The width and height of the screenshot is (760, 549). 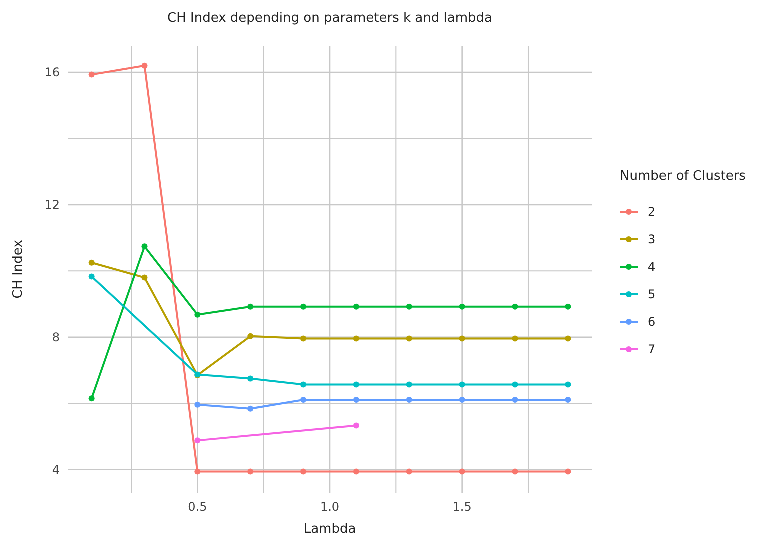 What do you see at coordinates (462, 507) in the screenshot?
I see `x-tick-label: 1.5` at bounding box center [462, 507].